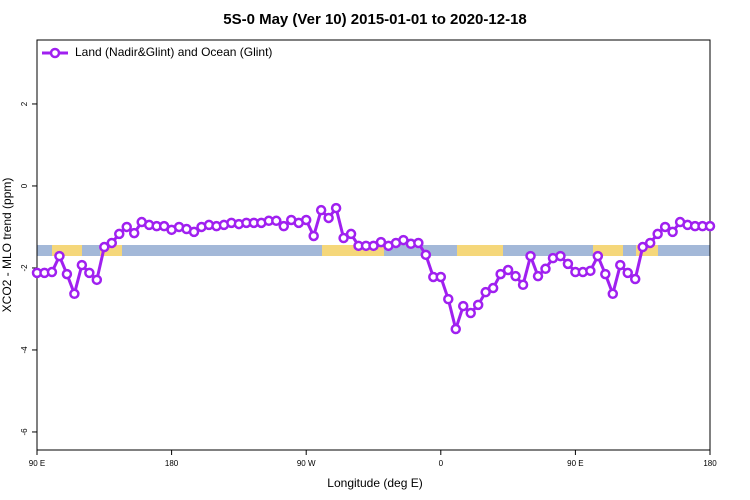 Image resolution: width=750 pixels, height=500 pixels. What do you see at coordinates (441, 463) in the screenshot?
I see `x-tick-label: 0` at bounding box center [441, 463].